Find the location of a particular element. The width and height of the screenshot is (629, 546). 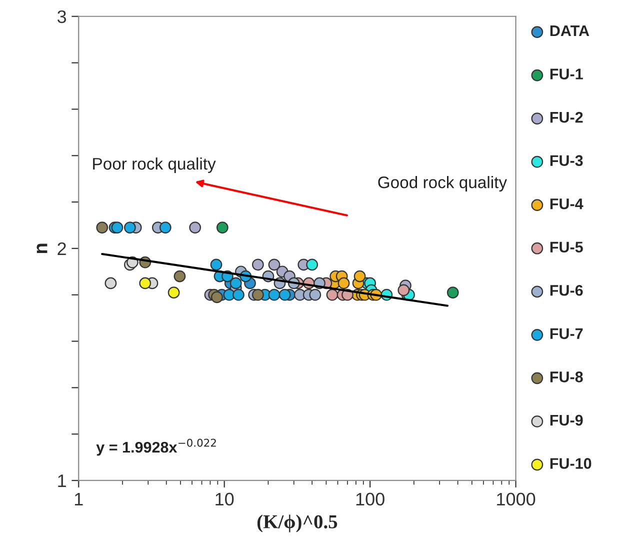

x-tick-label: 100 is located at coordinates (370, 499).